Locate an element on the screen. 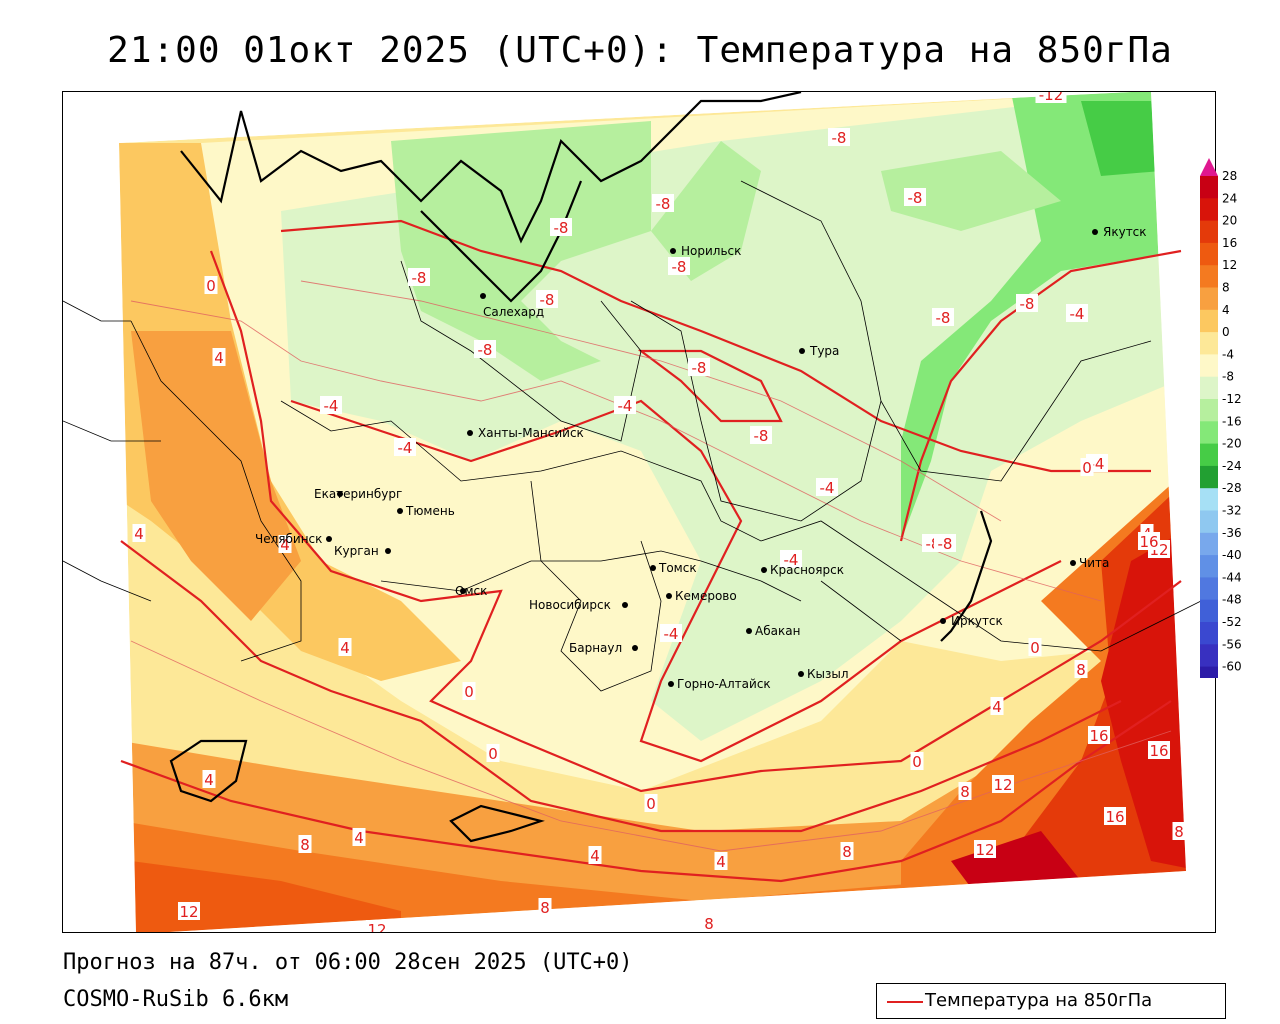  city-name: Норильск is located at coordinates (711, 251).